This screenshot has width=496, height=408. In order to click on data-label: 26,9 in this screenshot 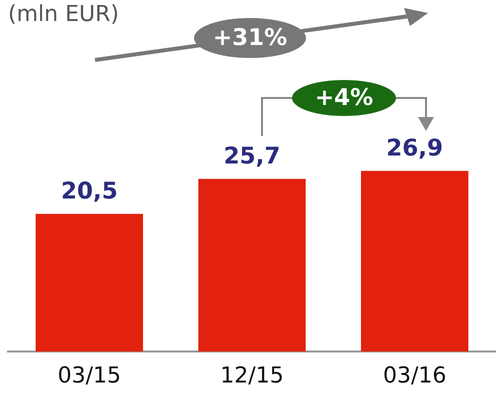, I will do `click(415, 148)`.